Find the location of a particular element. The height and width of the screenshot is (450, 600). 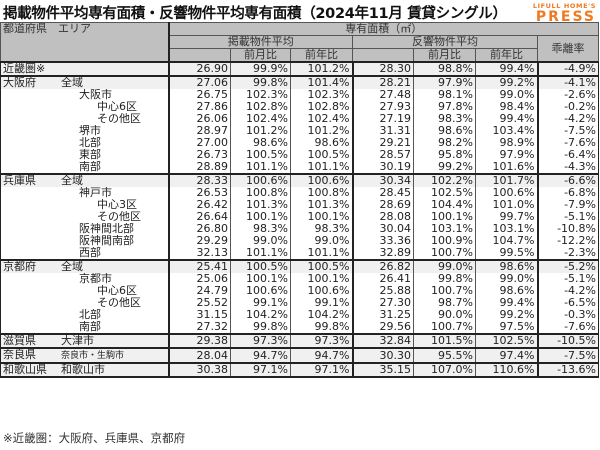

logo-top-text: LIFULL HOME'S is located at coordinates (564, 6).